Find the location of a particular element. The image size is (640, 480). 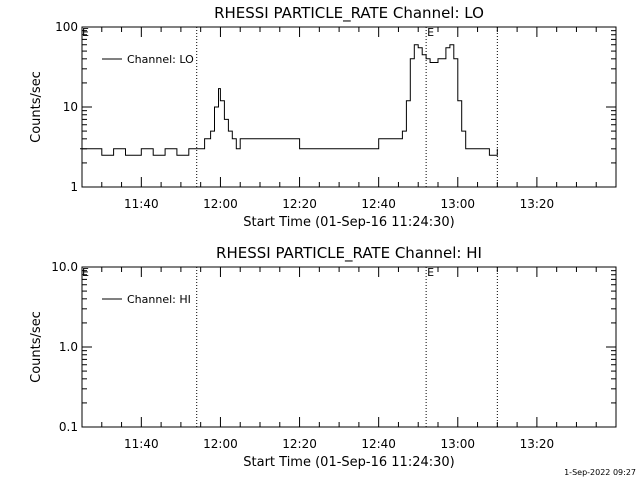

panel-1-marker-0: E is located at coordinates (85, 32).